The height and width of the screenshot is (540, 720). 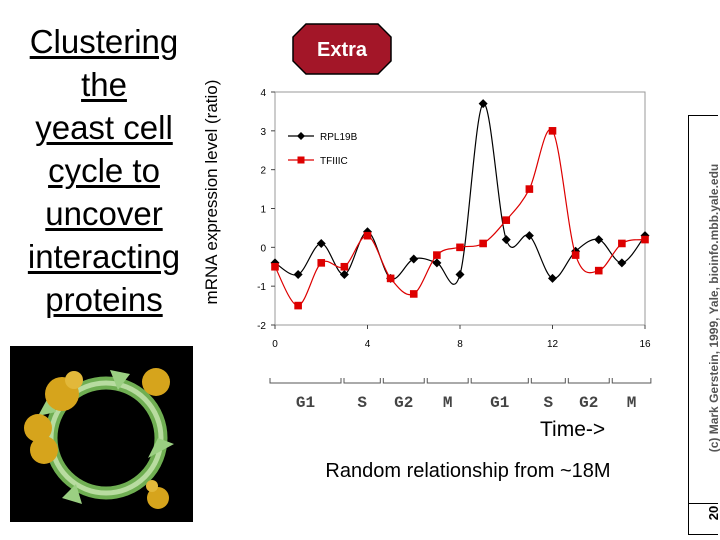 I want to click on cell-cycle-image, so click(x=101, y=434).